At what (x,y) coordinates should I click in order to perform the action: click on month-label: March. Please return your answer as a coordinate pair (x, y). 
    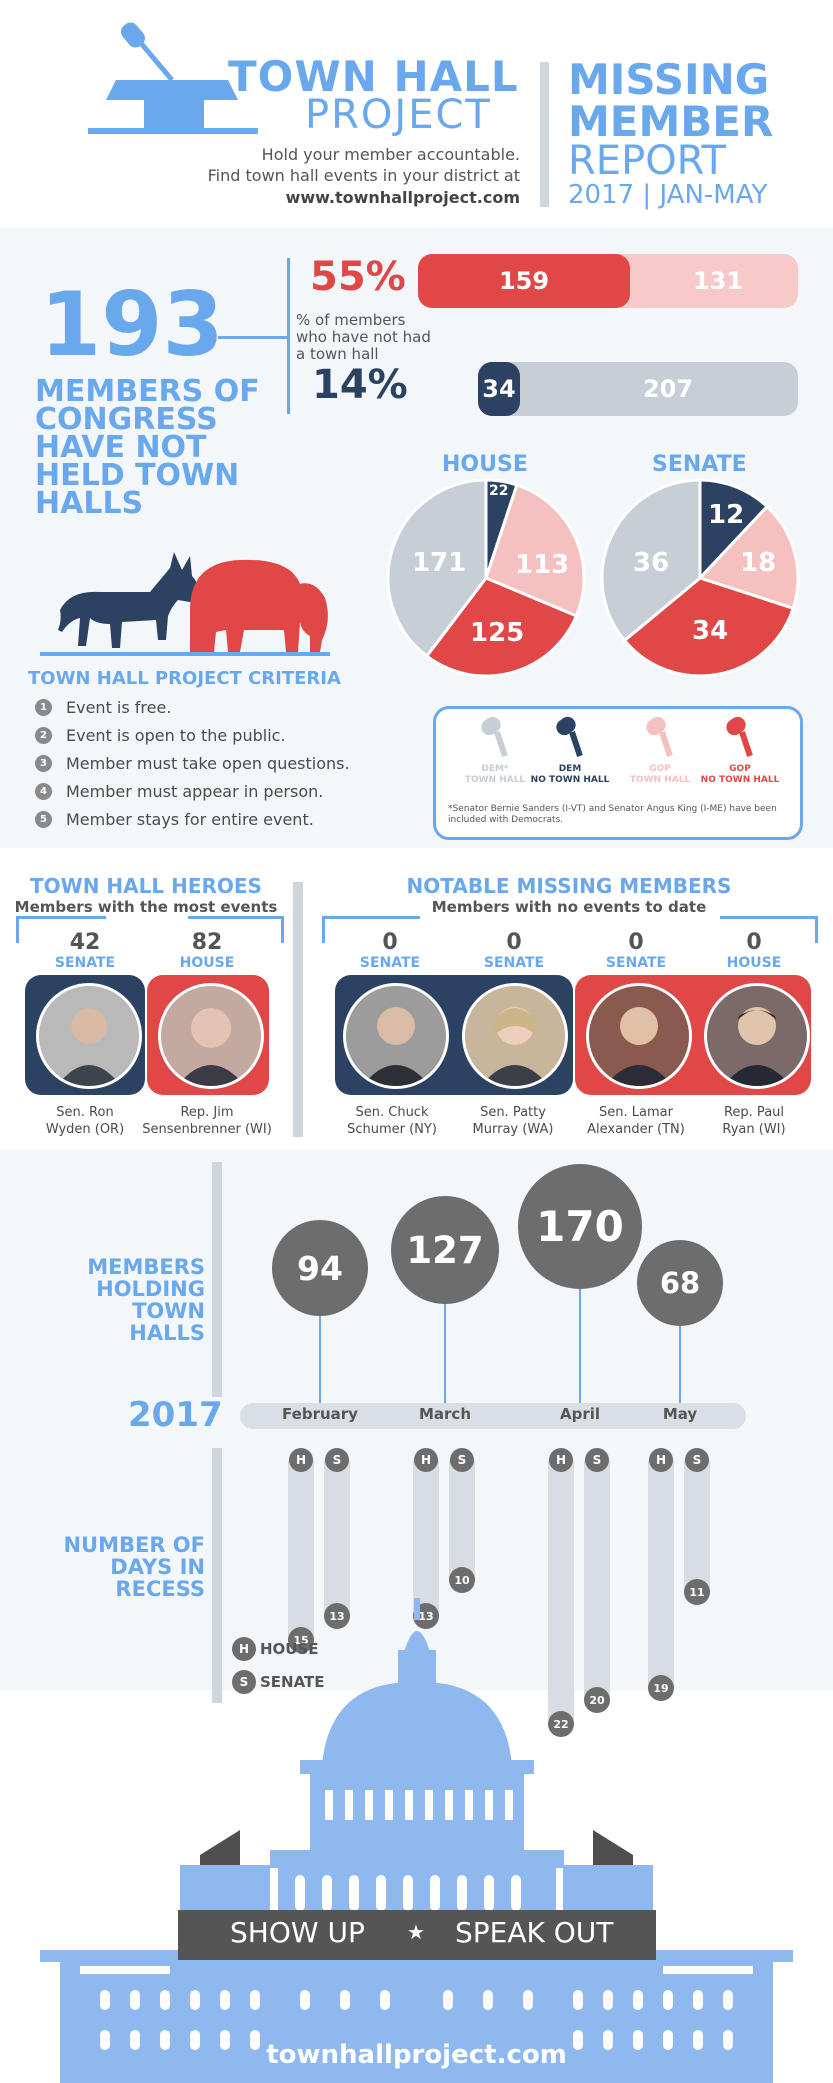
    Looking at the image, I should click on (445, 1414).